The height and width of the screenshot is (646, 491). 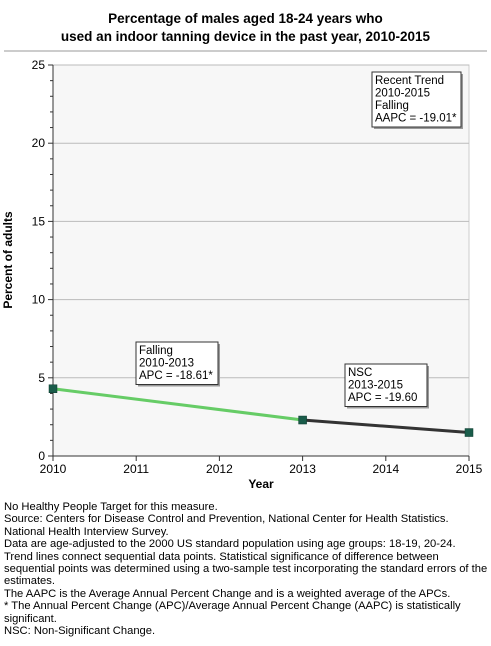 I want to click on data-markers, so click(x=261, y=410).